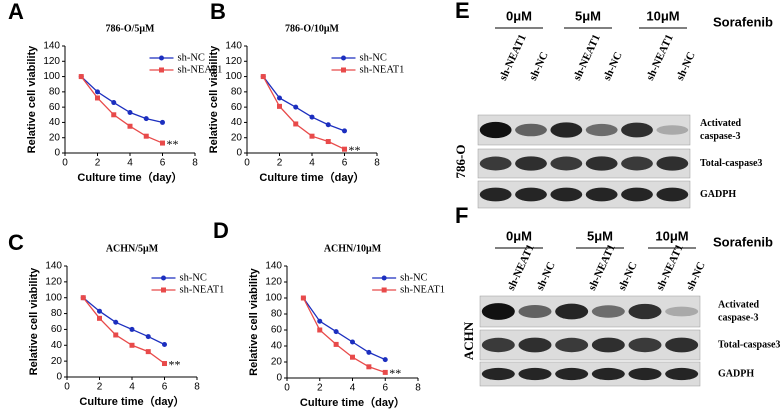 Image resolution: width=782 pixels, height=409 pixels. Describe the element at coordinates (57, 313) in the screenshot. I see `y-tick-label: 80` at that location.